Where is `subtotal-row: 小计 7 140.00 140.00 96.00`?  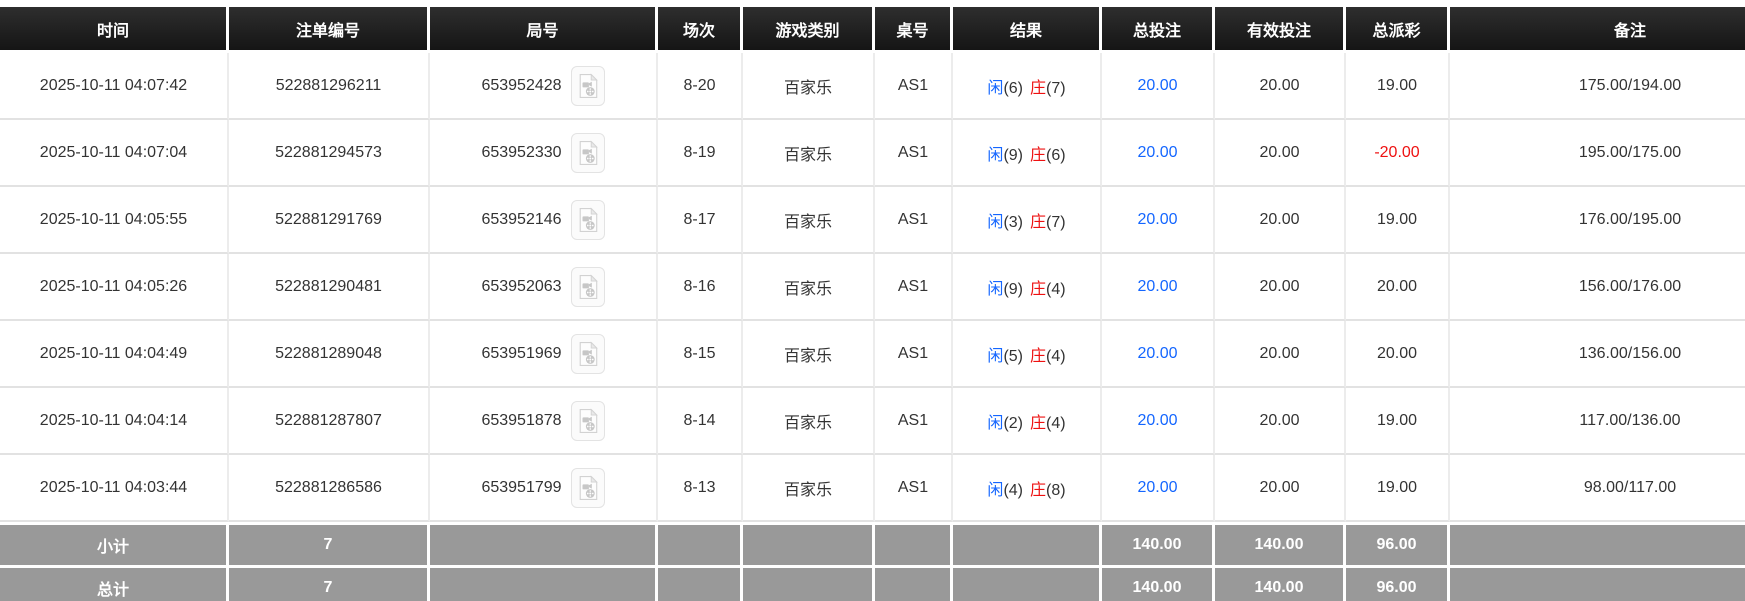 subtotal-row: 小计 7 140.00 140.00 96.00 is located at coordinates (872, 543).